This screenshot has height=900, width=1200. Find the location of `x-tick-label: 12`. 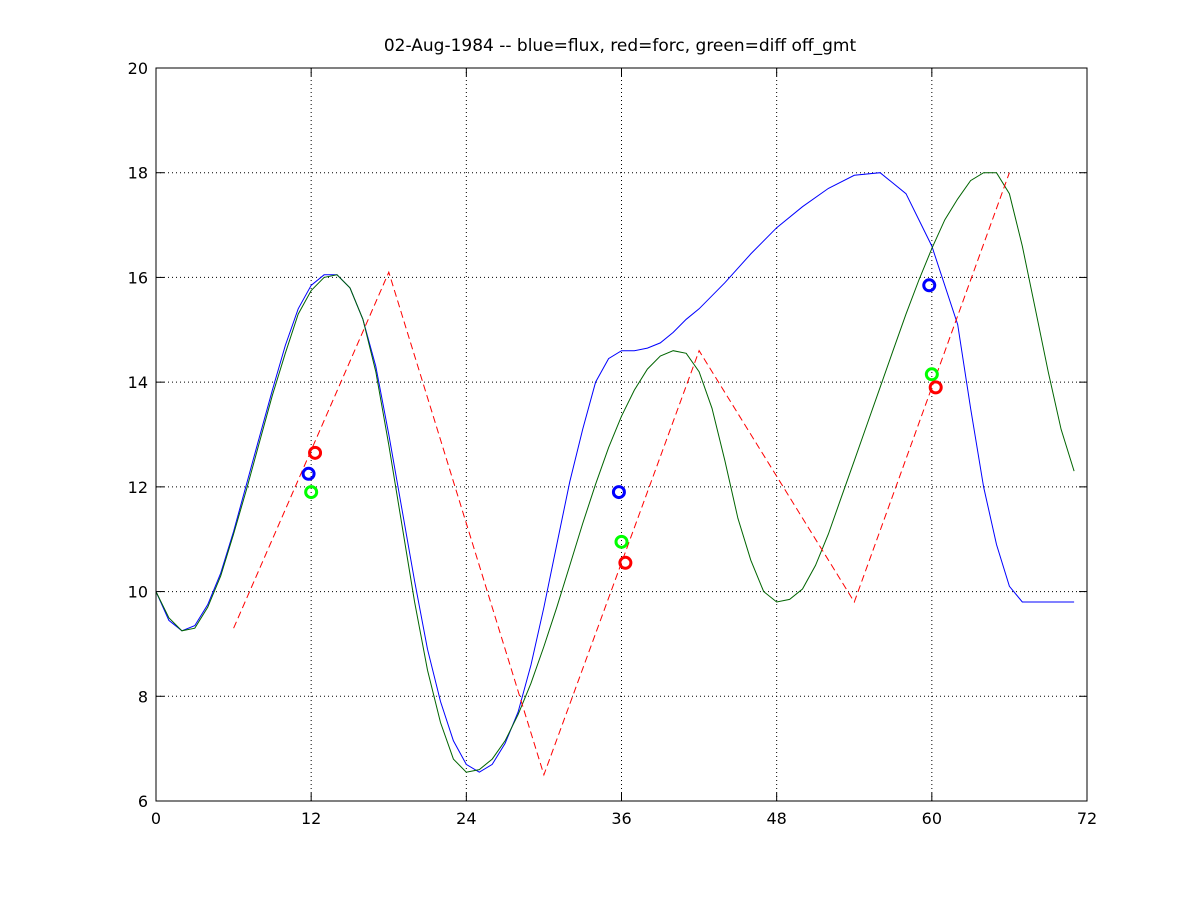

x-tick-label: 12 is located at coordinates (311, 818).